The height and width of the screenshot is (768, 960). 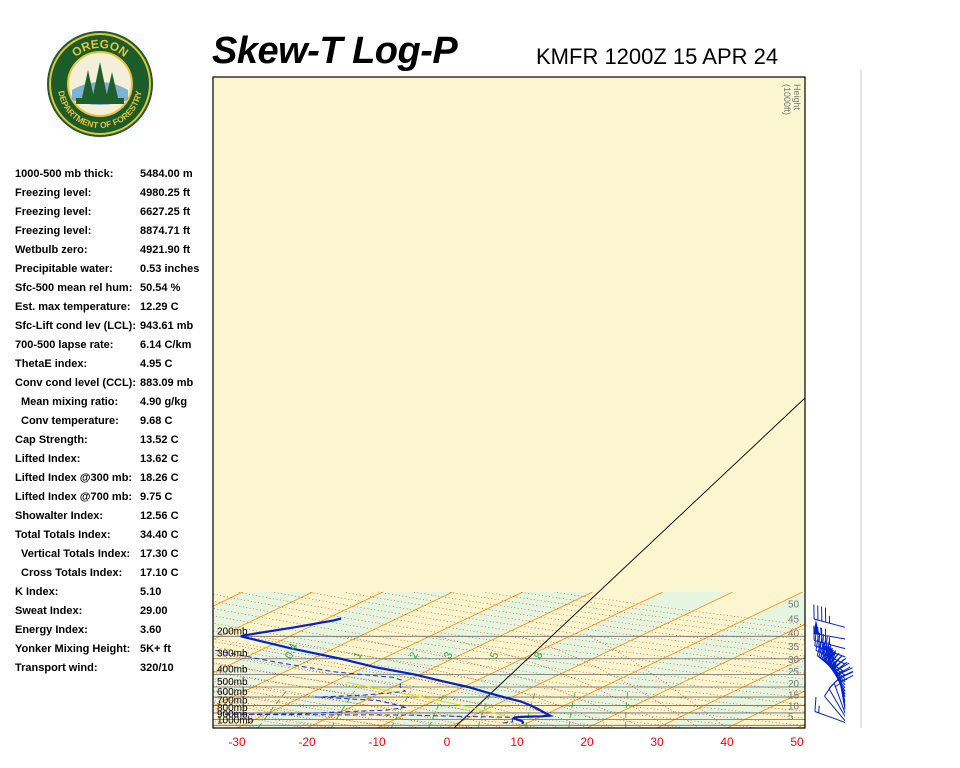 I want to click on index-label: Sfc-500 mean rel hum:, so click(x=74, y=288).